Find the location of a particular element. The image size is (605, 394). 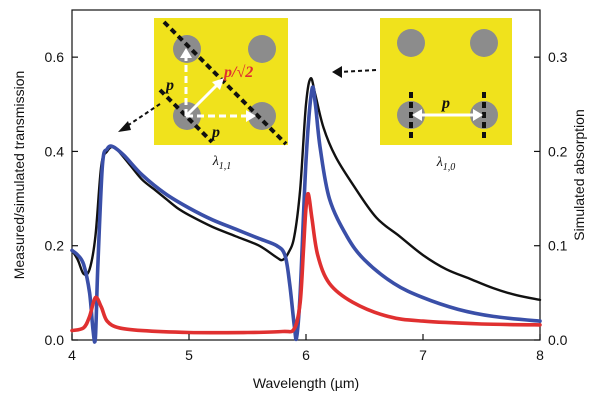

y-axis-right: 0.0 0.1 0.2 0.3 is located at coordinates (551, 198).